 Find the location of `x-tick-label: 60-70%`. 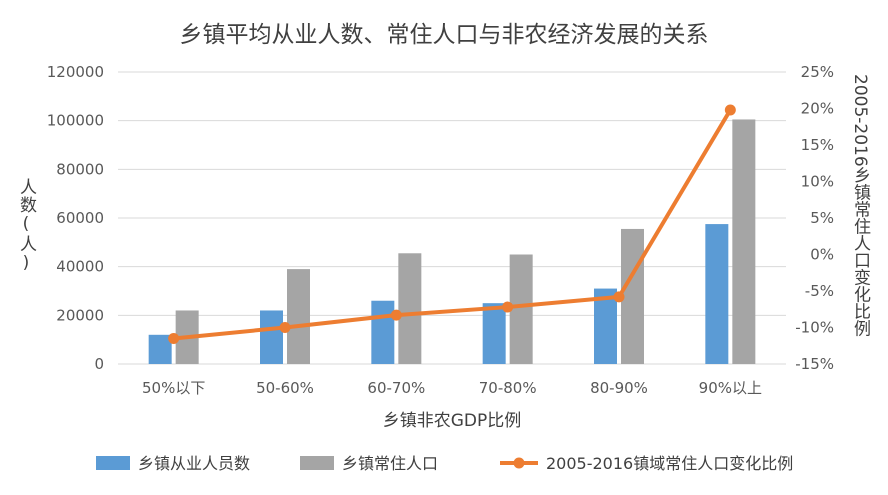

x-tick-label: 60-70% is located at coordinates (396, 388).